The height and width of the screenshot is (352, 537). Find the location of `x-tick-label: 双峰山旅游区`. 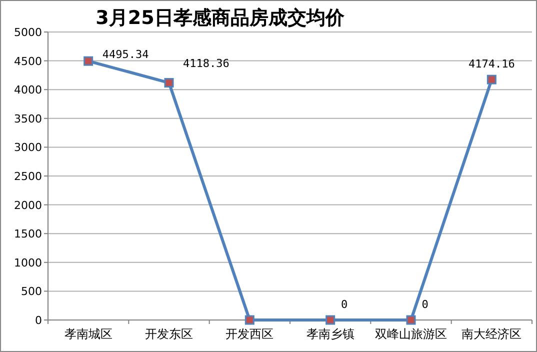

x-tick-label: 双峰山旅游区 is located at coordinates (411, 334).